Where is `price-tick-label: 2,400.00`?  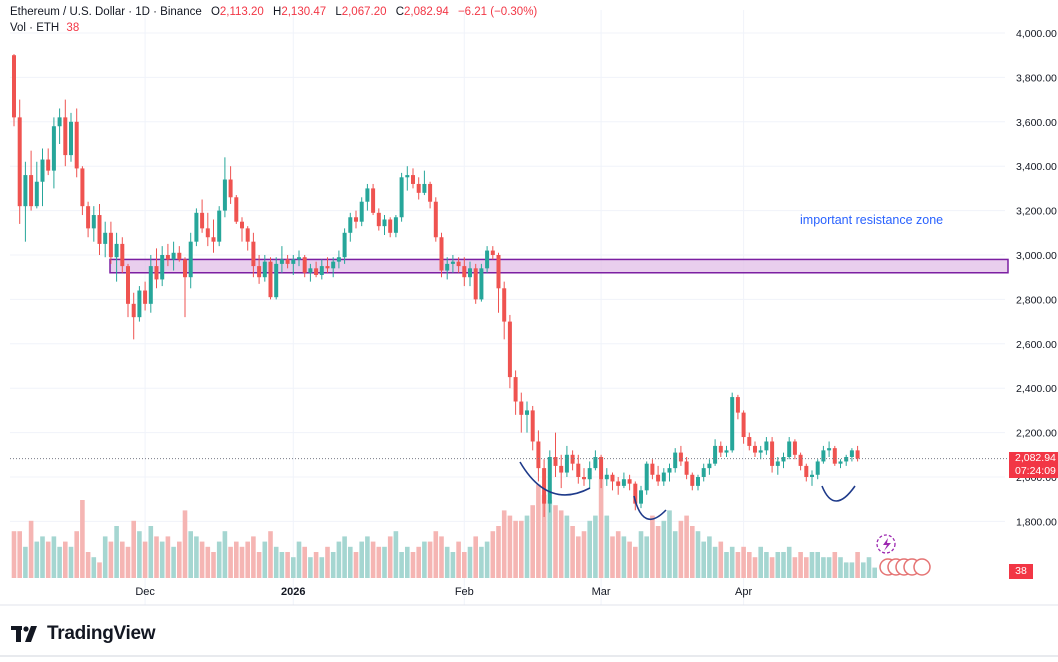 price-tick-label: 2,400.00 is located at coordinates (1036, 389).